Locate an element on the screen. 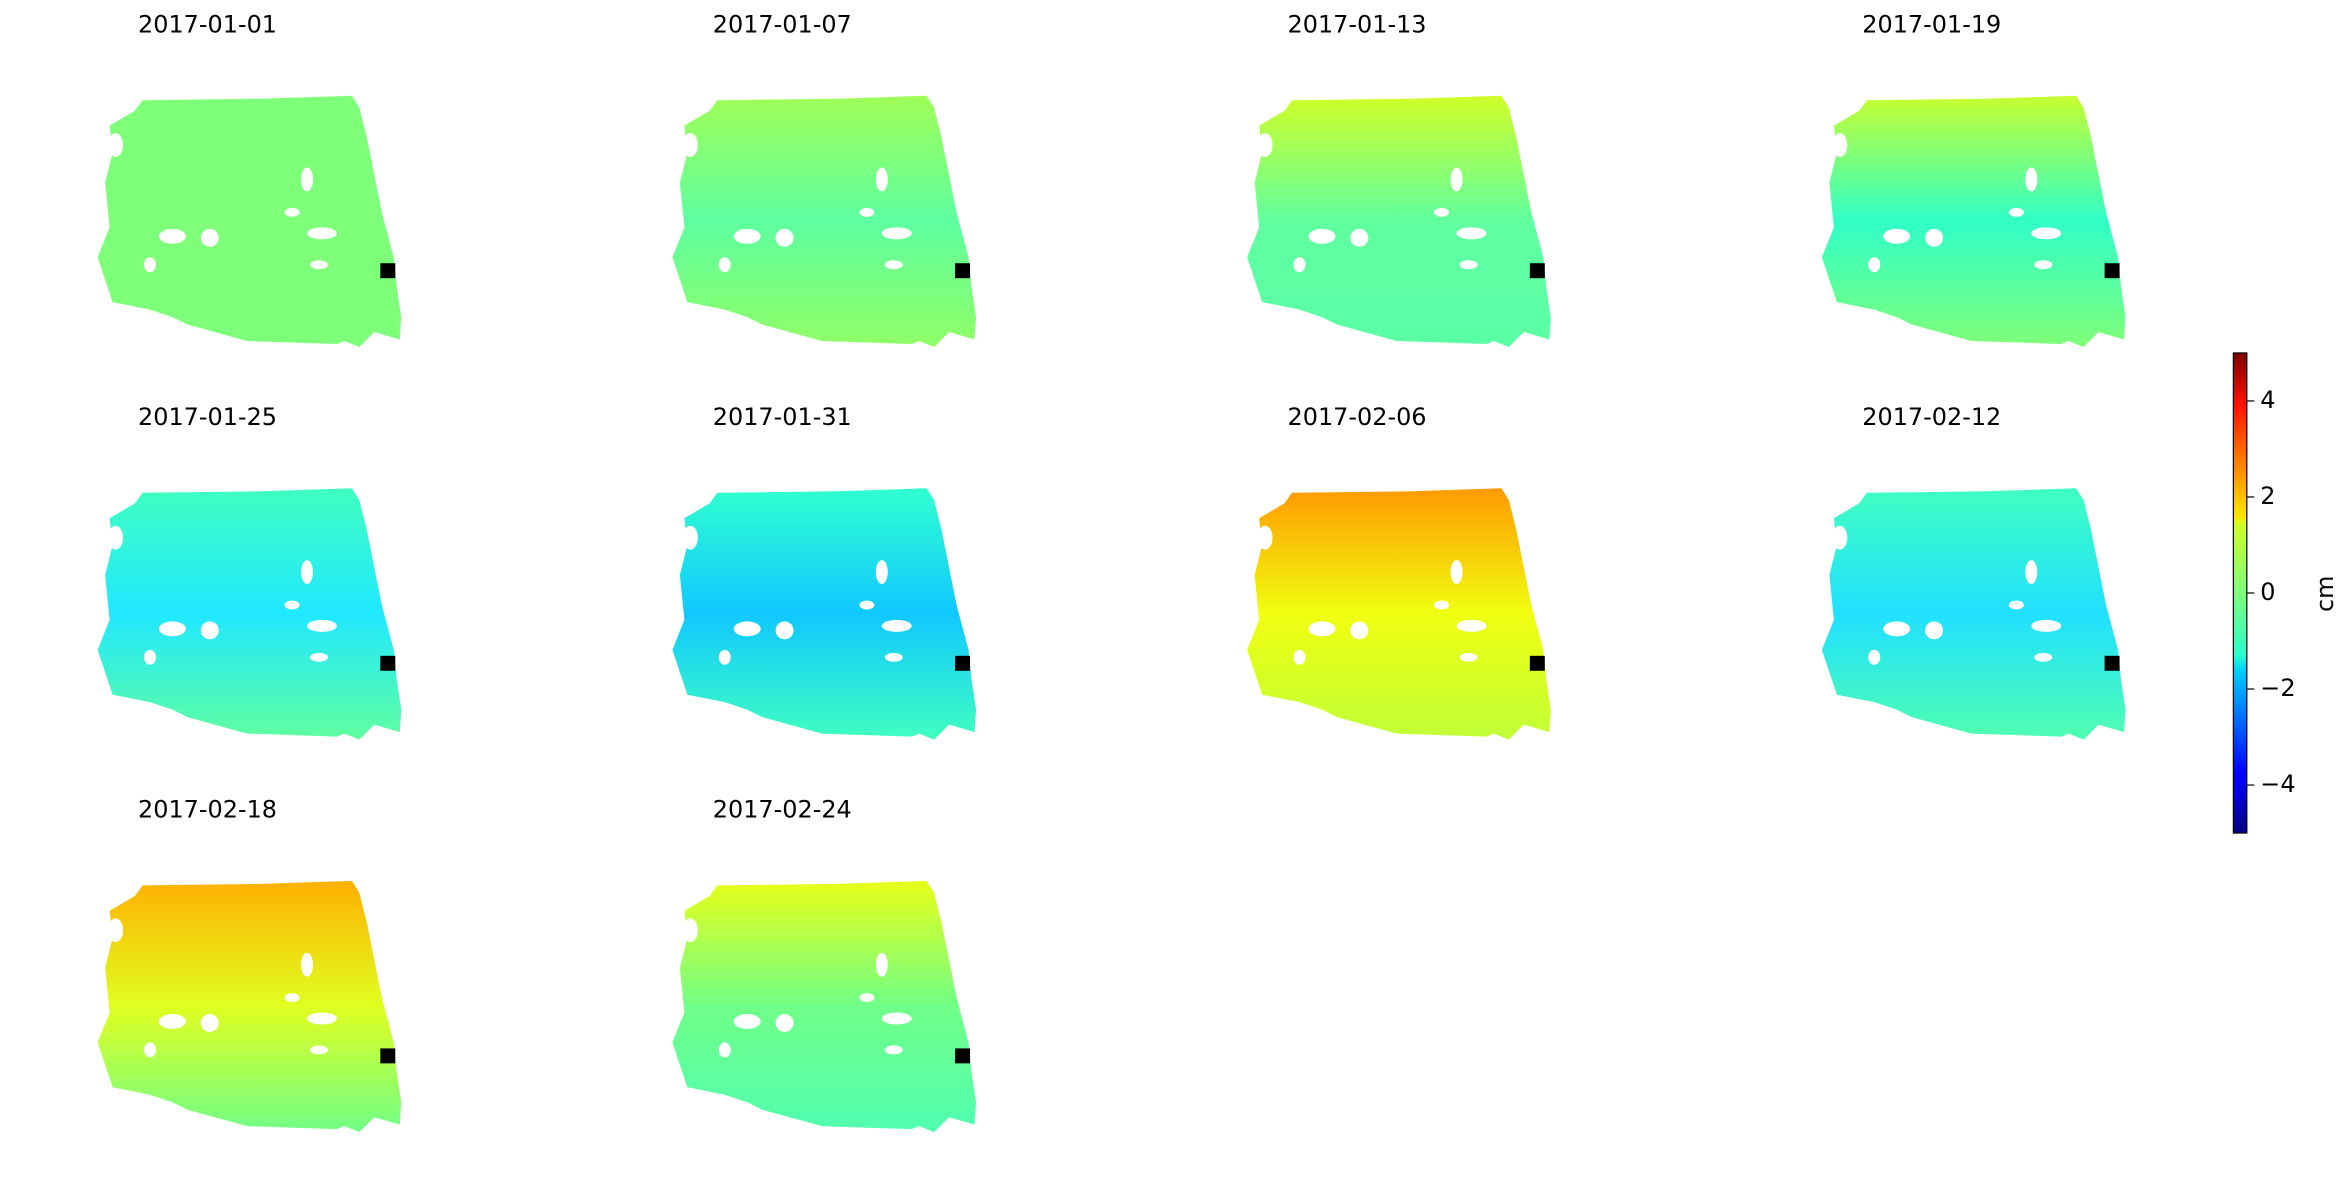 Image resolution: width=2346 pixels, height=1186 pixels. panel-title: 2017-01-01 is located at coordinates (207, 24).